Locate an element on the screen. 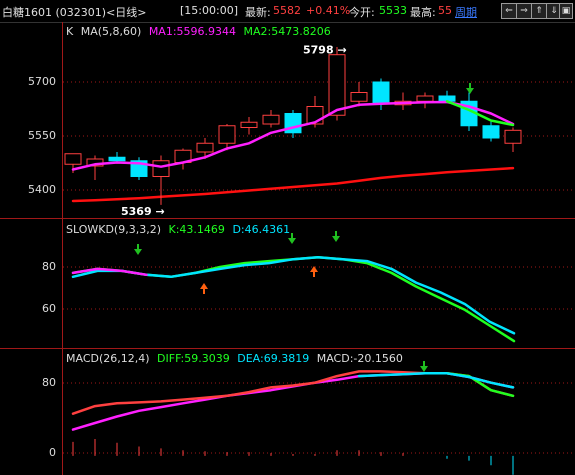 The image size is (575, 475). kd-panel-header: SLOWKD(9,3,3,2) K:43.1469 D:46.4361 is located at coordinates (180, 229).